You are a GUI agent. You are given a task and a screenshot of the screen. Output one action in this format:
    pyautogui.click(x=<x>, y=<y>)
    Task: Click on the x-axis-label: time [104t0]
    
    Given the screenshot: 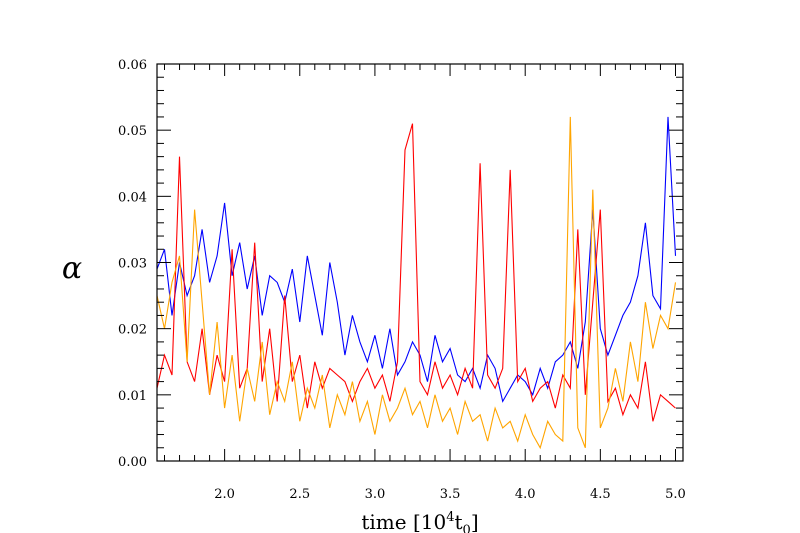 What is the action you would take?
    pyautogui.click(x=419, y=521)
    